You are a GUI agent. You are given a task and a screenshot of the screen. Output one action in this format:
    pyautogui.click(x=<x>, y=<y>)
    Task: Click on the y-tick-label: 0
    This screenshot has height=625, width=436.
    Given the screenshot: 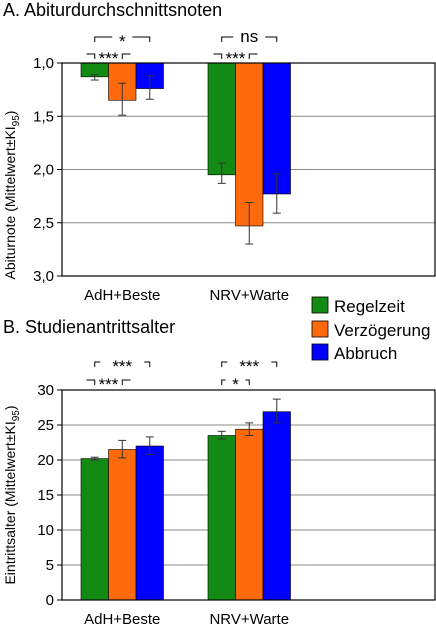 What is the action you would take?
    pyautogui.click(x=50, y=600)
    